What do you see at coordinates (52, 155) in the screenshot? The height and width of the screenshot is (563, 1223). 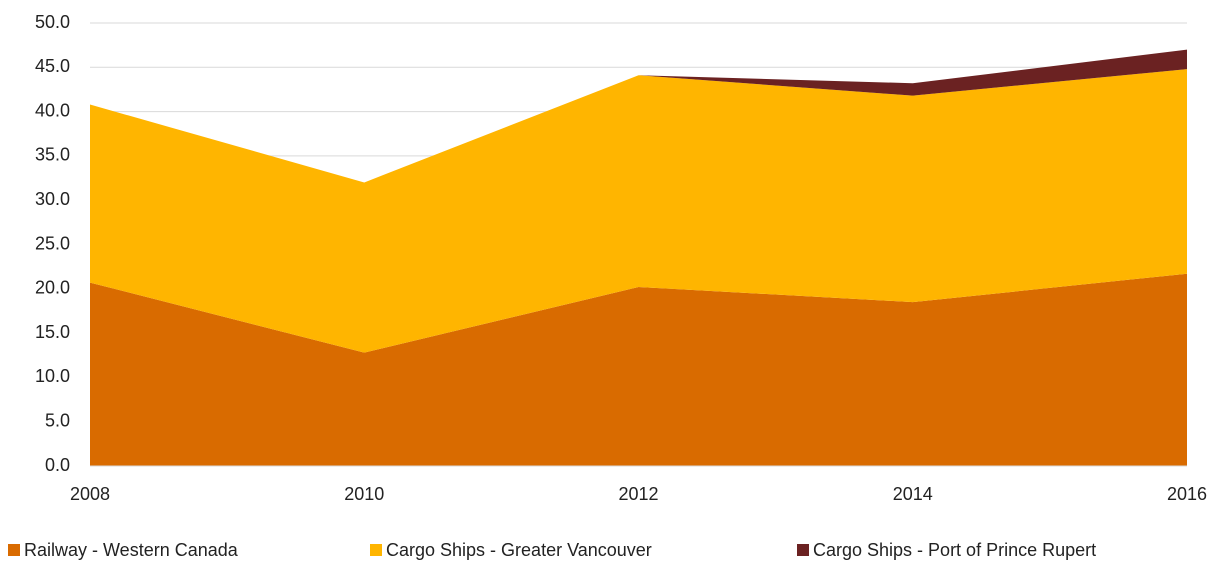 I see `y-tick-label: 35.0` at bounding box center [52, 155].